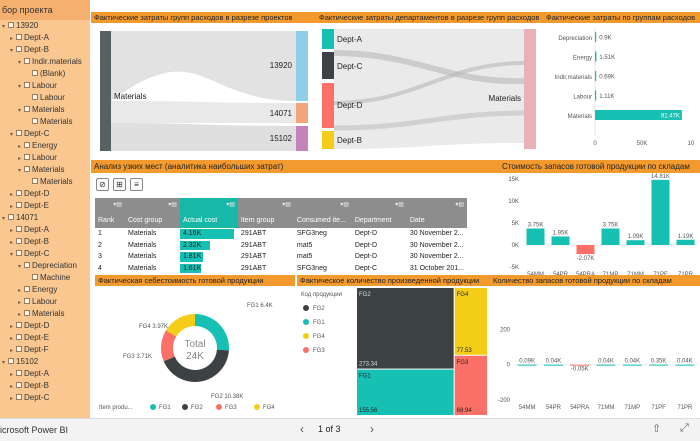 The width and height of the screenshot is (700, 441). What do you see at coordinates (45, 362) in the screenshot?
I see `slicer-item: ▾ 15102` at bounding box center [45, 362].